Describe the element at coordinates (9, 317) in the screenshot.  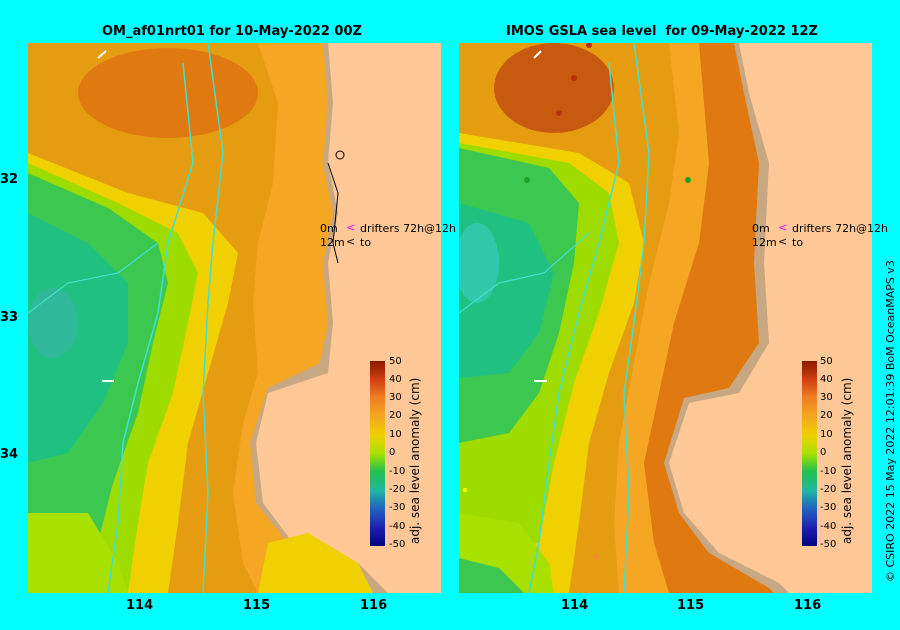
I see `y-tick-33: 33` at that location.